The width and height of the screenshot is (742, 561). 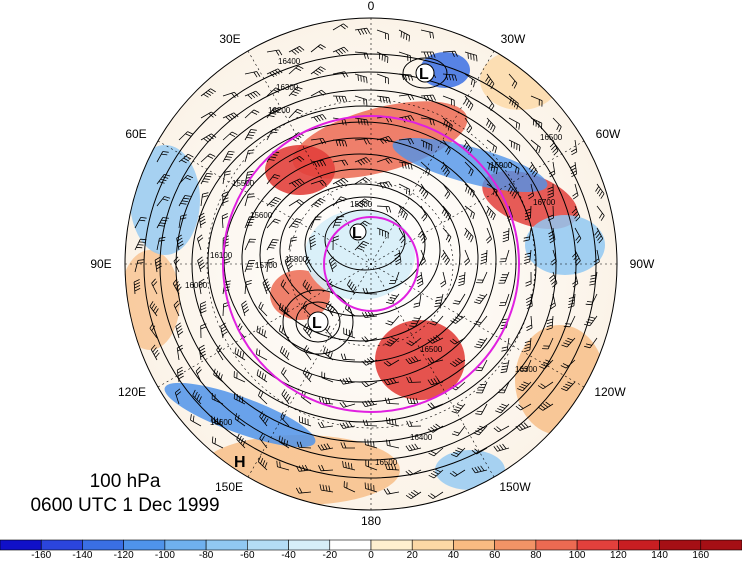 What do you see at coordinates (501, 165) in the screenshot?
I see `contour-label: 15900` at bounding box center [501, 165].